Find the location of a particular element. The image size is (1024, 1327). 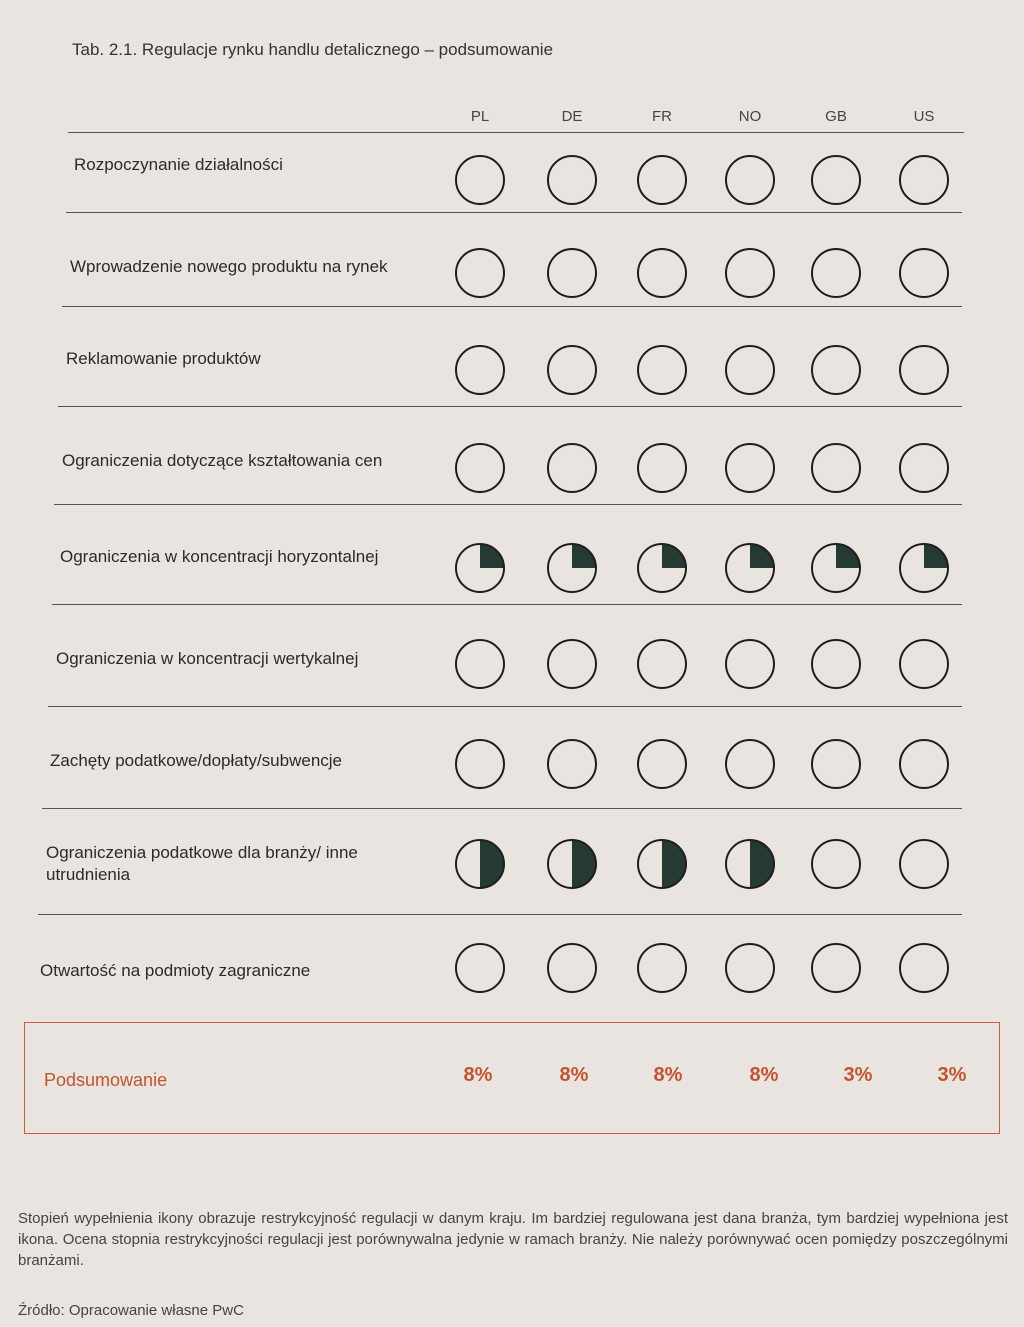

column-header-pl: PL is located at coordinates (480, 116).